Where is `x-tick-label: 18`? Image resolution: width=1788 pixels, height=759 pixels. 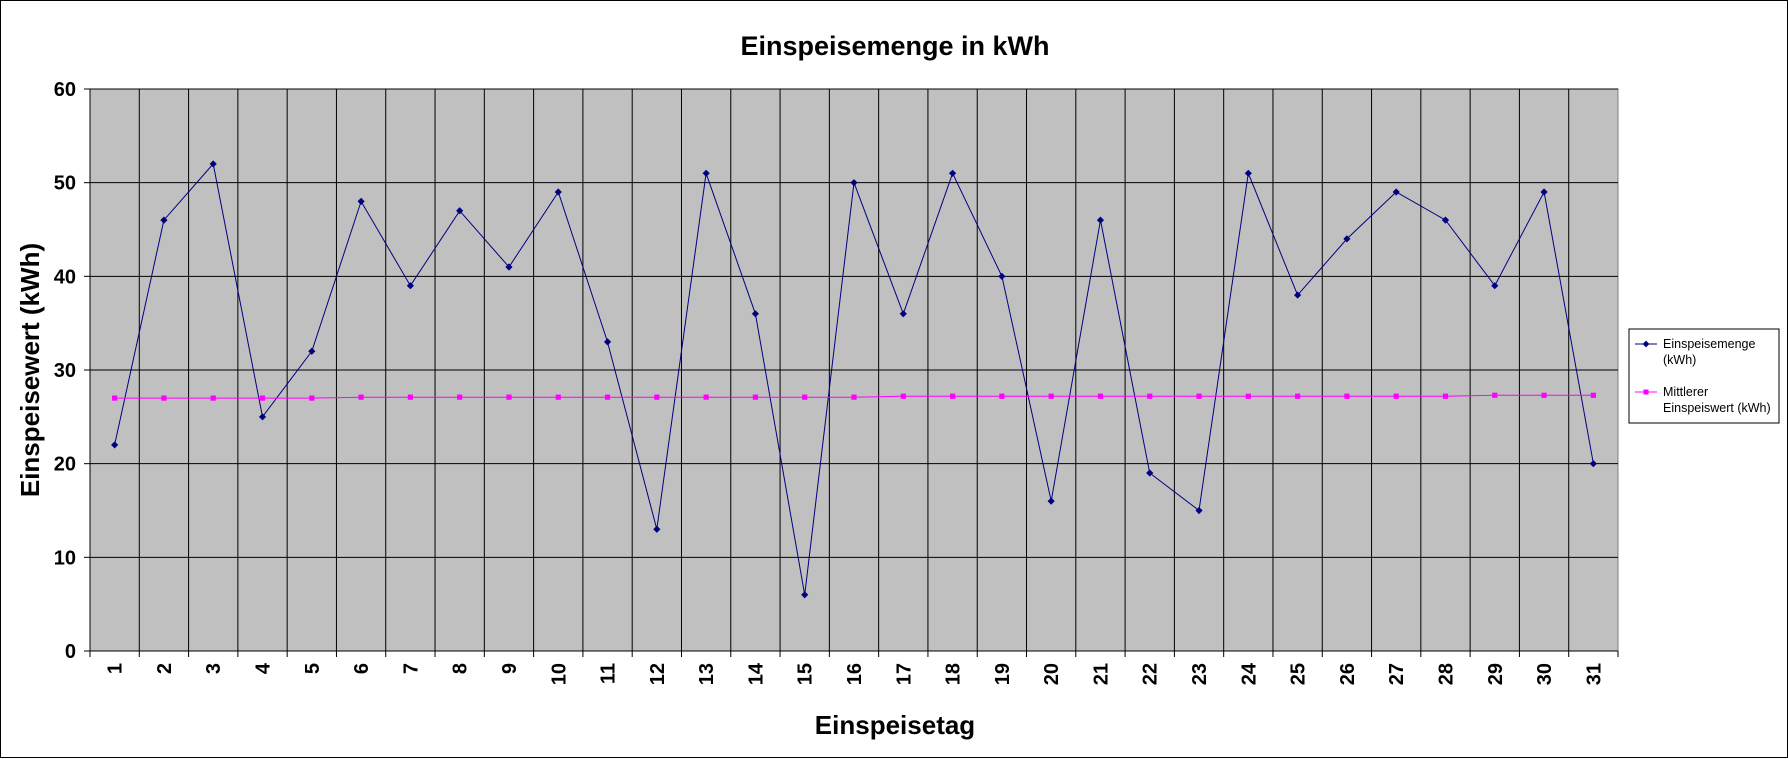
x-tick-label: 18 is located at coordinates (954, 674).